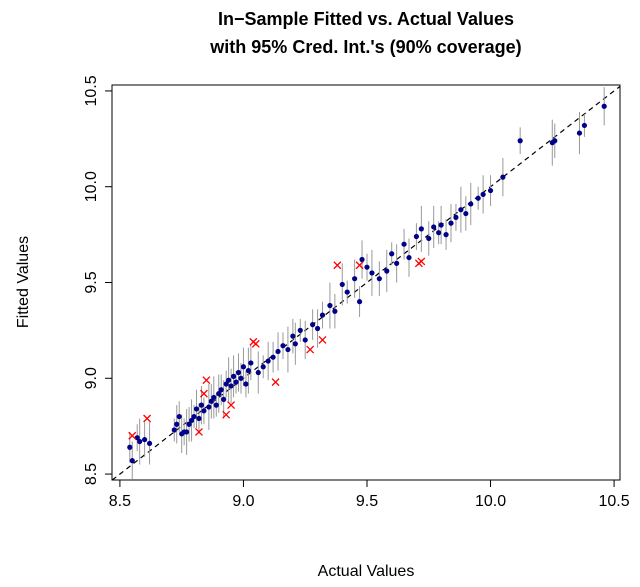  What do you see at coordinates (613, 501) in the screenshot?
I see `x-tick-label: 10.5` at bounding box center [613, 501].